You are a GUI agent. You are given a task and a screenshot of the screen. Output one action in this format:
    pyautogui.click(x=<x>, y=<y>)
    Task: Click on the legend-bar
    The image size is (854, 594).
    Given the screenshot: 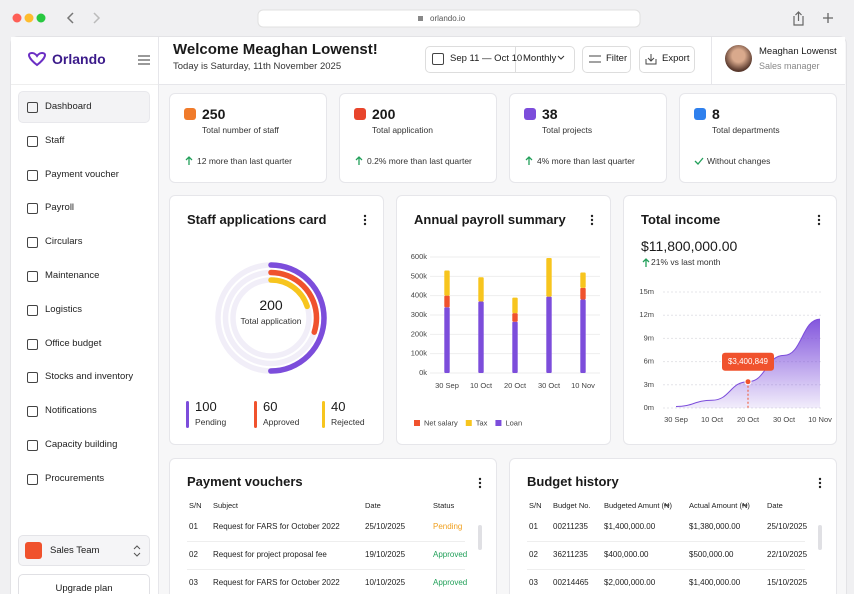 What is the action you would take?
    pyautogui.click(x=255, y=414)
    